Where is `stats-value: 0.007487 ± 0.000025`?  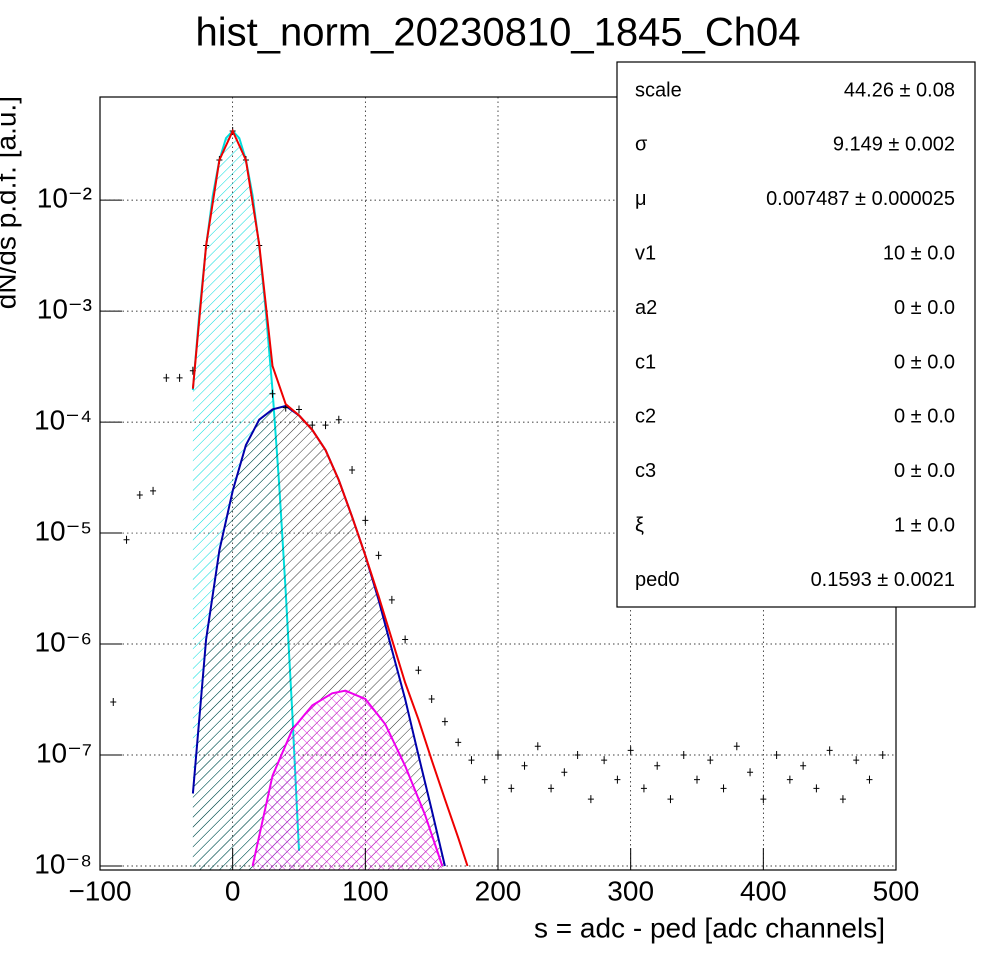 stats-value: 0.007487 ± 0.000025 is located at coordinates (860, 199).